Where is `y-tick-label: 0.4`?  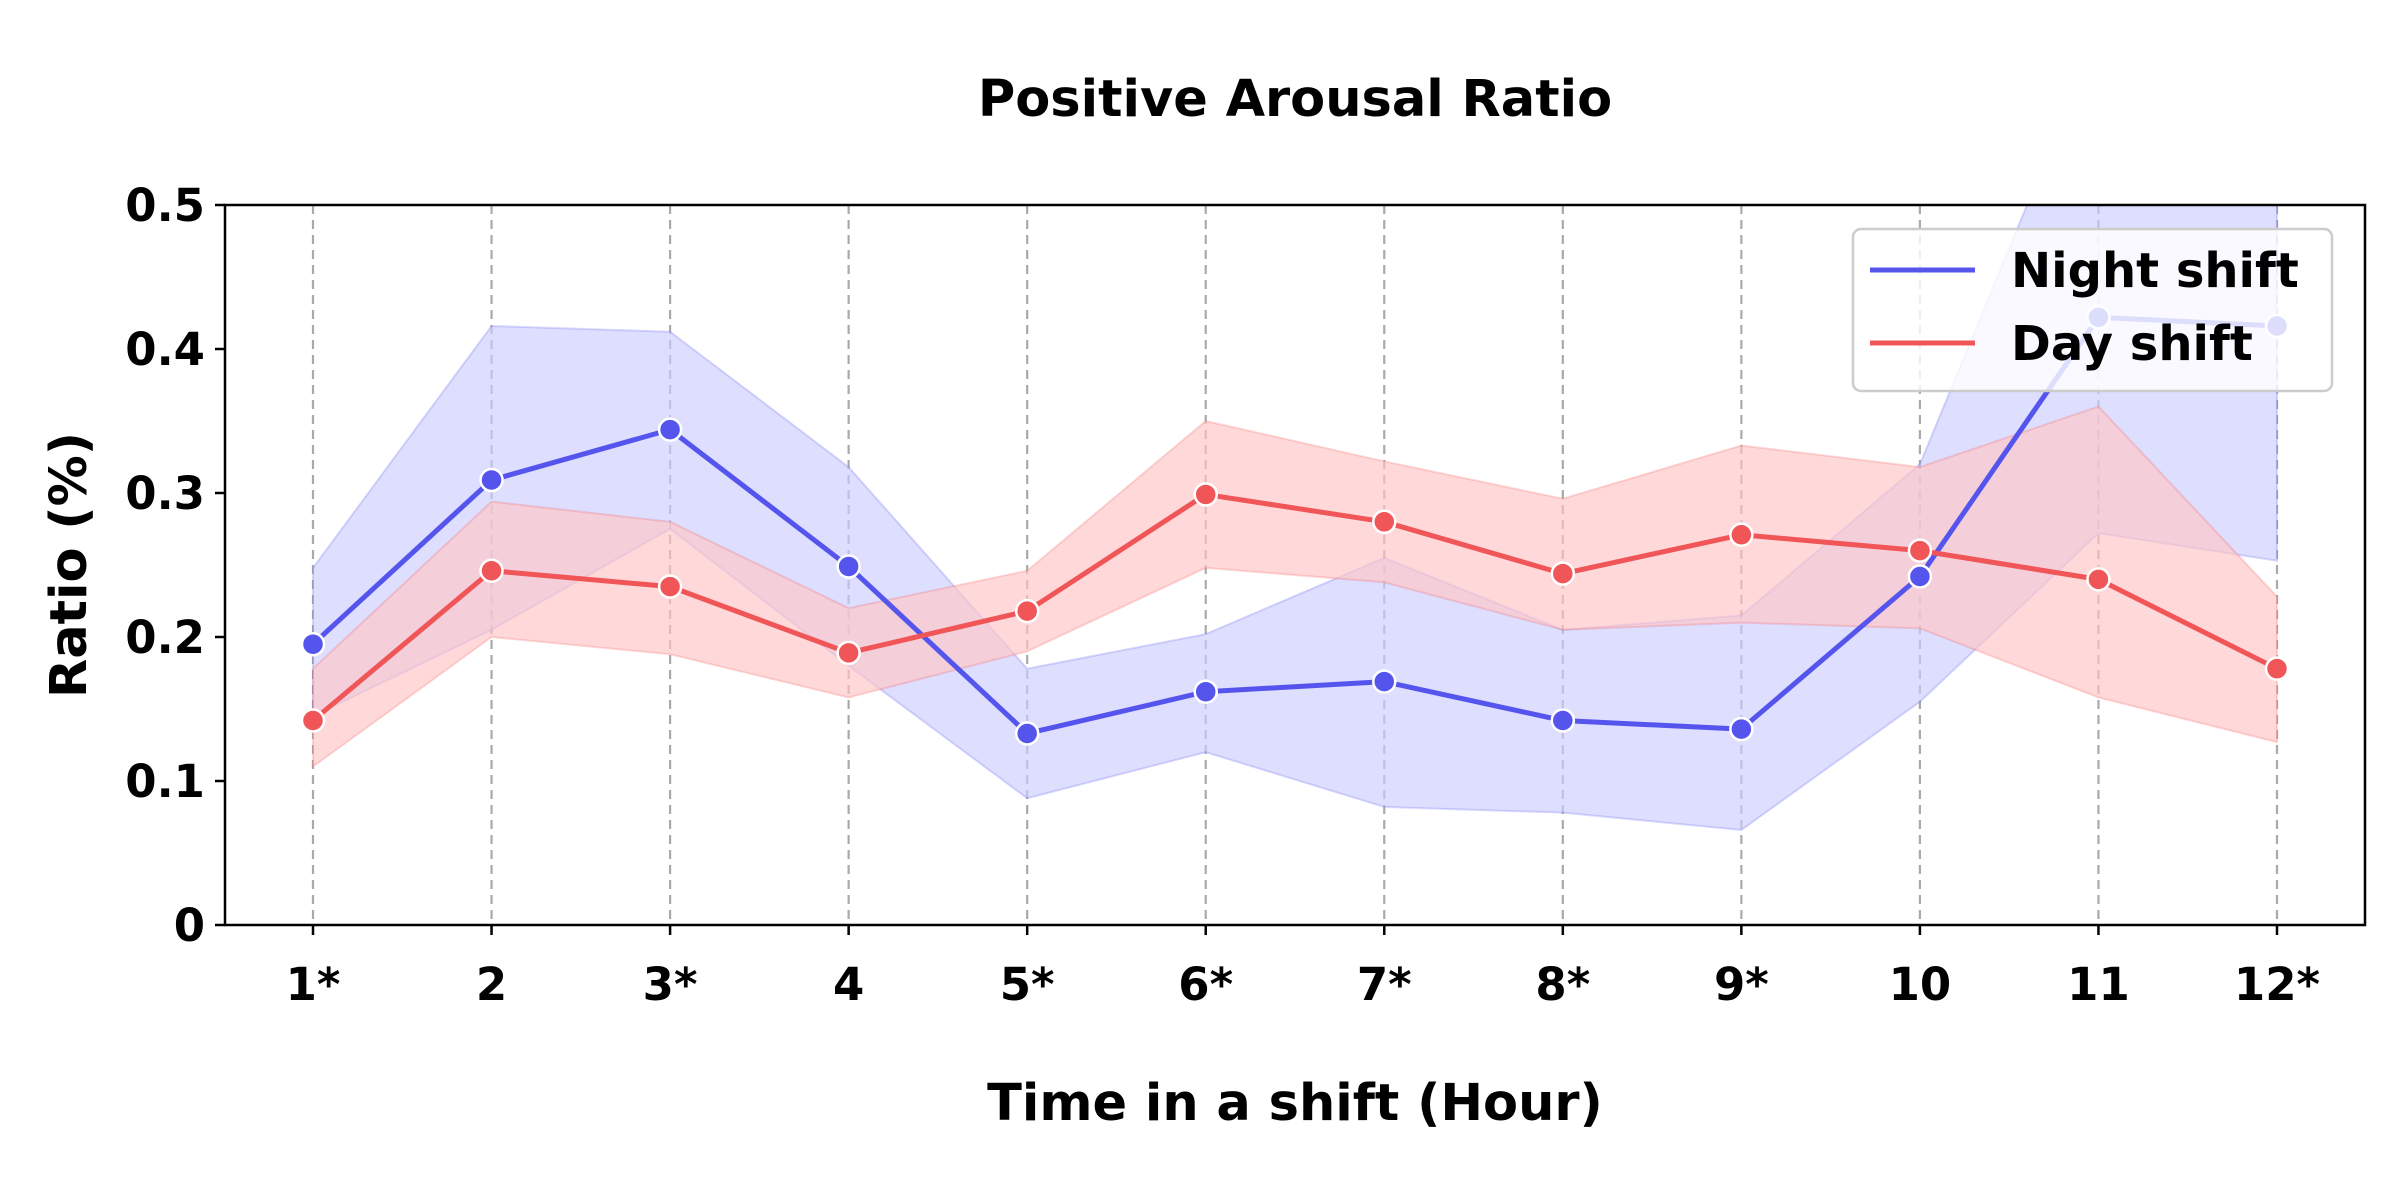 y-tick-label: 0.4 is located at coordinates (165, 349).